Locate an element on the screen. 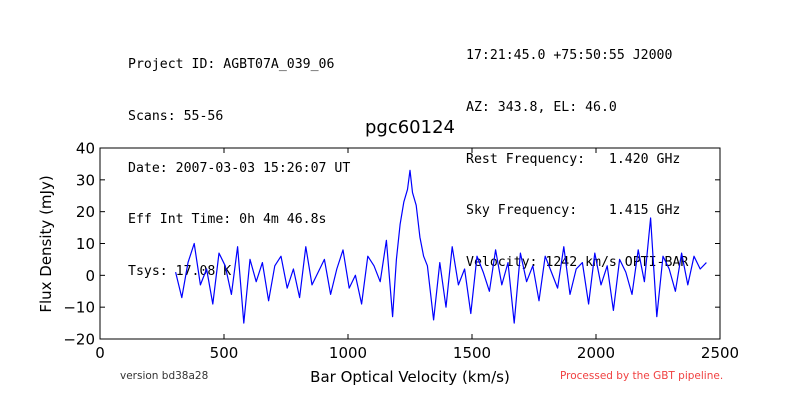  y-tick-label: 10 is located at coordinates (85, 244).